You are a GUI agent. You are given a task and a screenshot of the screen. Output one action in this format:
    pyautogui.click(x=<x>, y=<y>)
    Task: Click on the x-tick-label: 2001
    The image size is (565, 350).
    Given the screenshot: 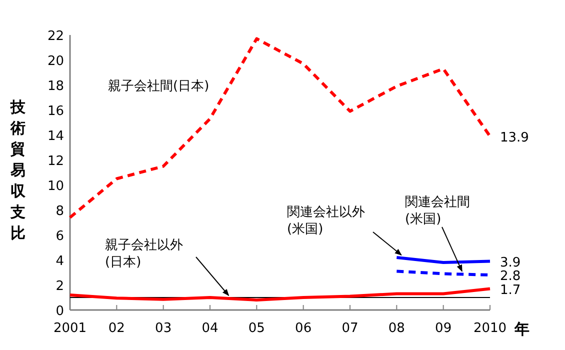 What is the action you would take?
    pyautogui.click(x=70, y=328)
    